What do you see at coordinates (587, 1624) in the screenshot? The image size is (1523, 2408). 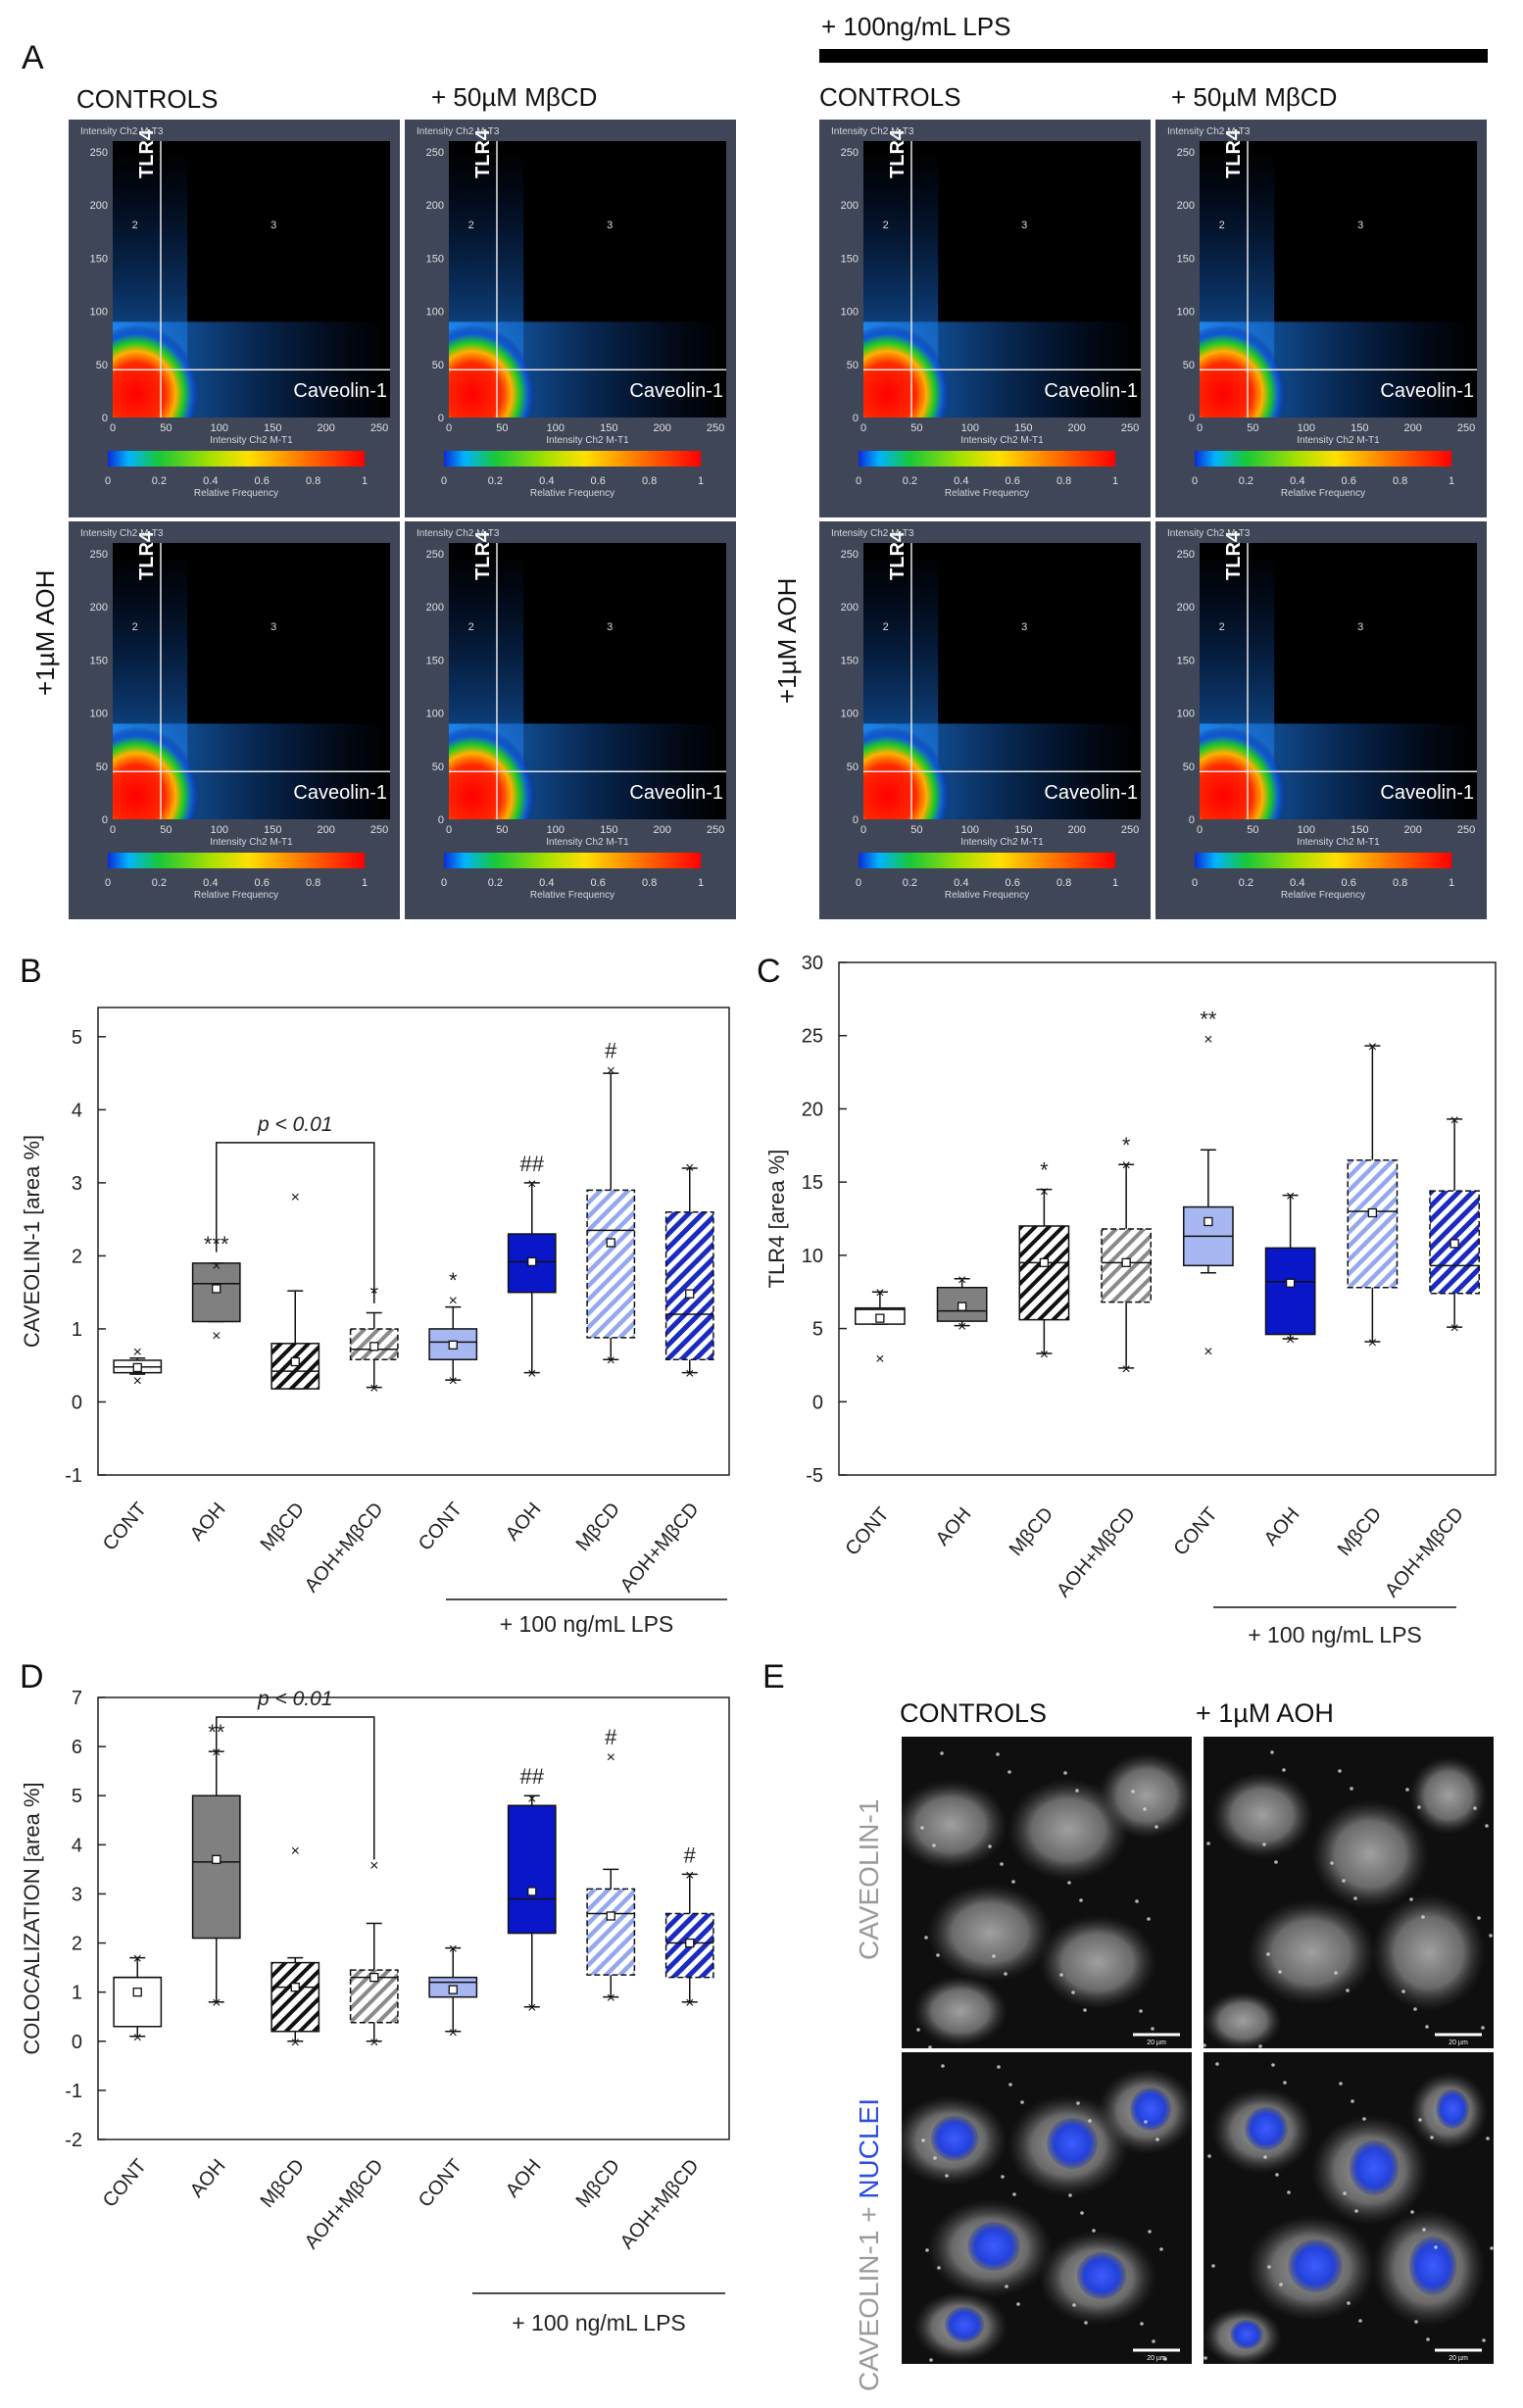 I see `group-label: + 100 ng/mL LPS` at bounding box center [587, 1624].